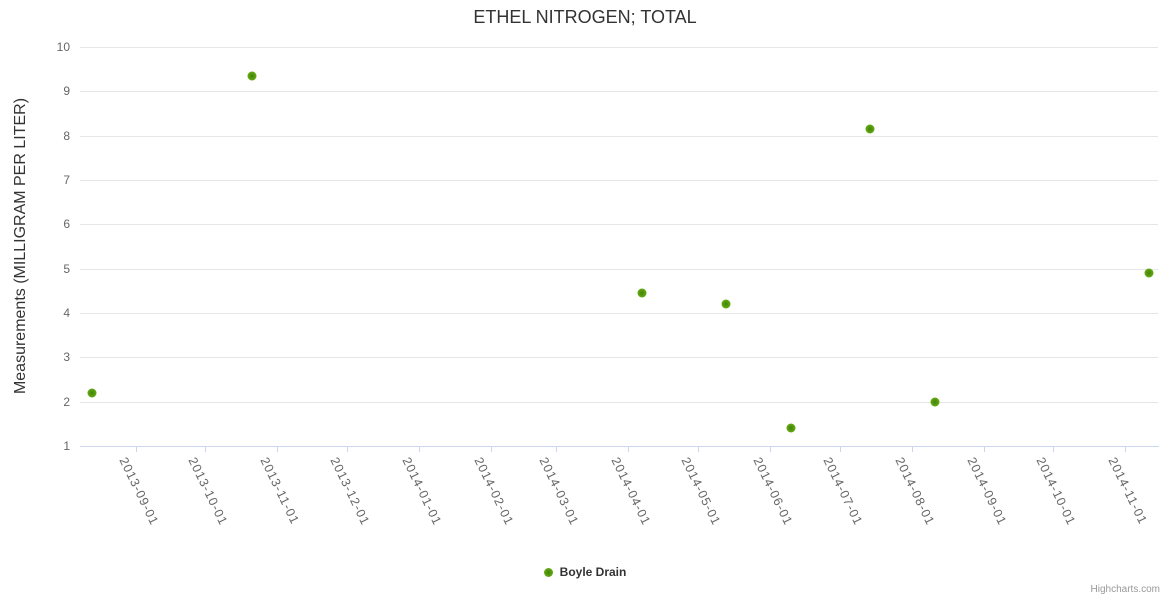 The width and height of the screenshot is (1170, 600). What do you see at coordinates (494, 491) in the screenshot?
I see `x-axis-label: 2014-02-01` at bounding box center [494, 491].